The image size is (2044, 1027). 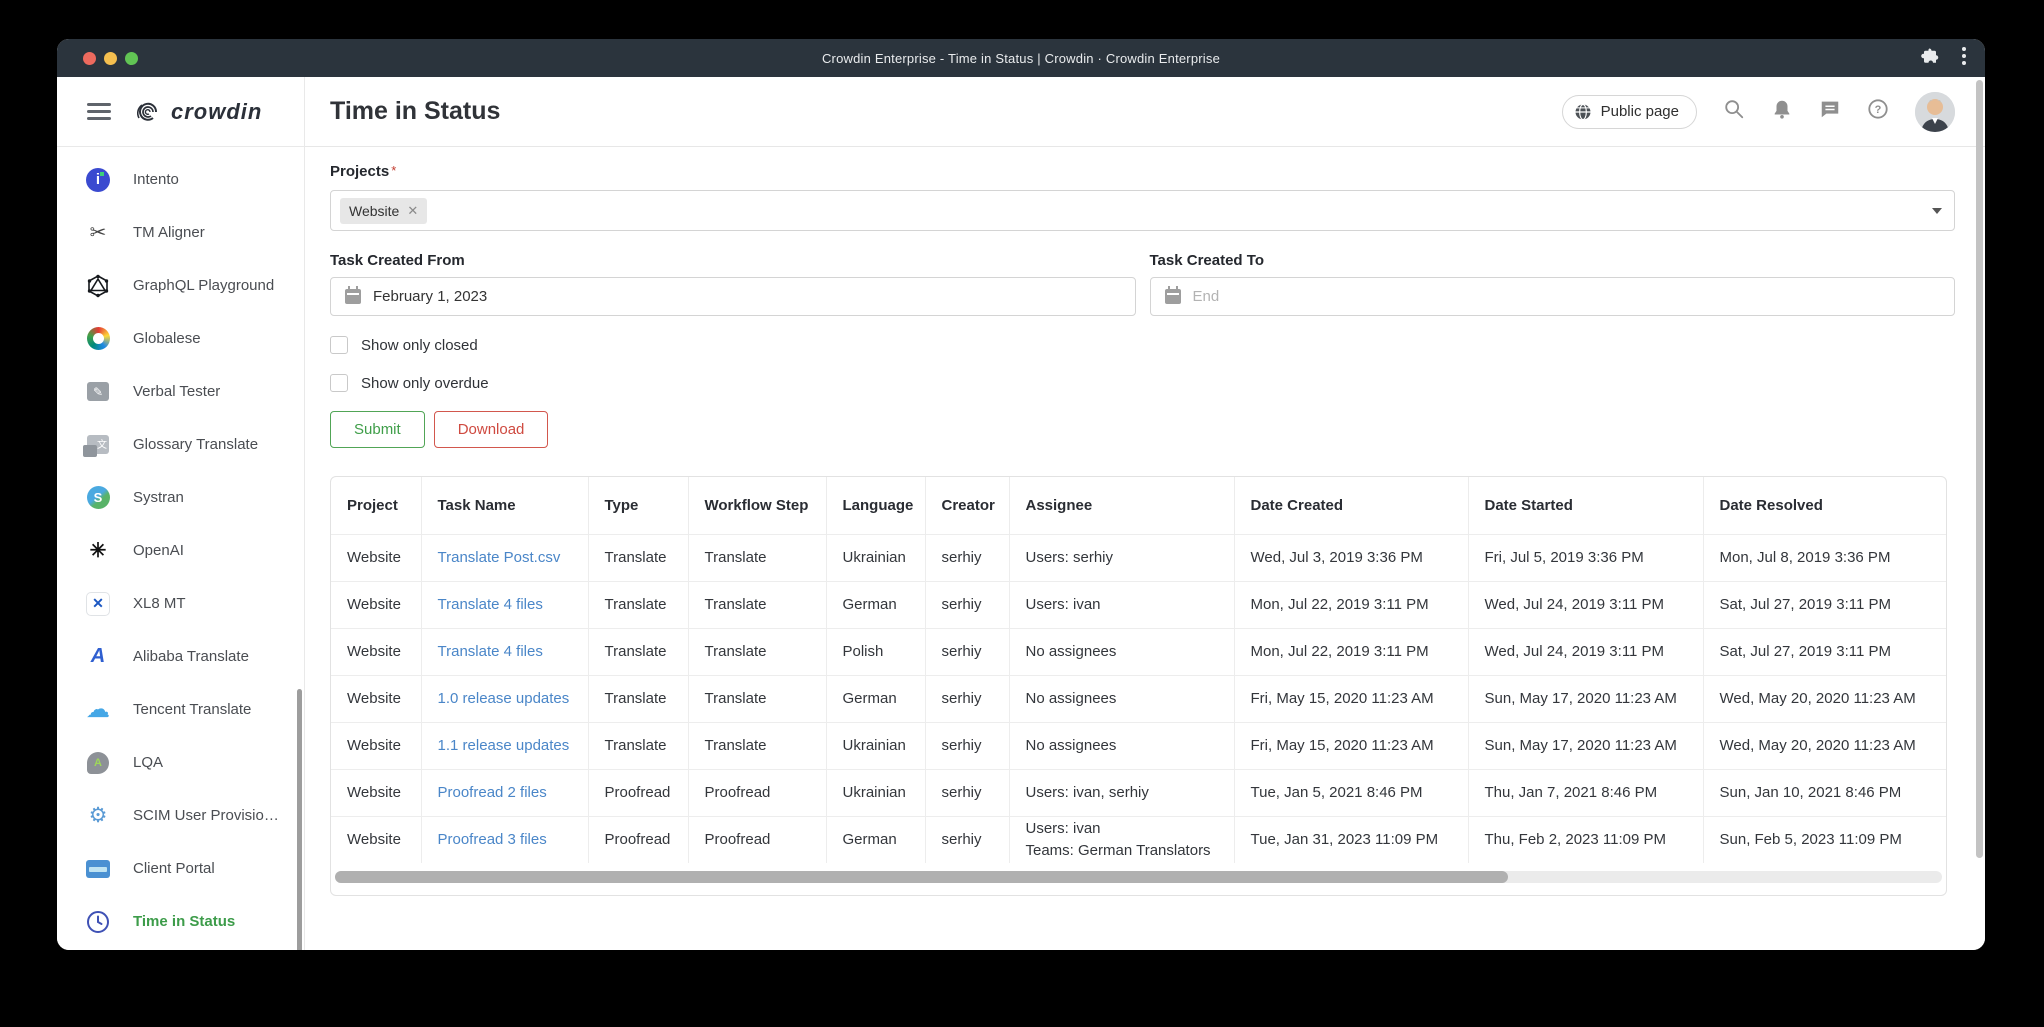 I want to click on projects-label: Projects, so click(x=360, y=171).